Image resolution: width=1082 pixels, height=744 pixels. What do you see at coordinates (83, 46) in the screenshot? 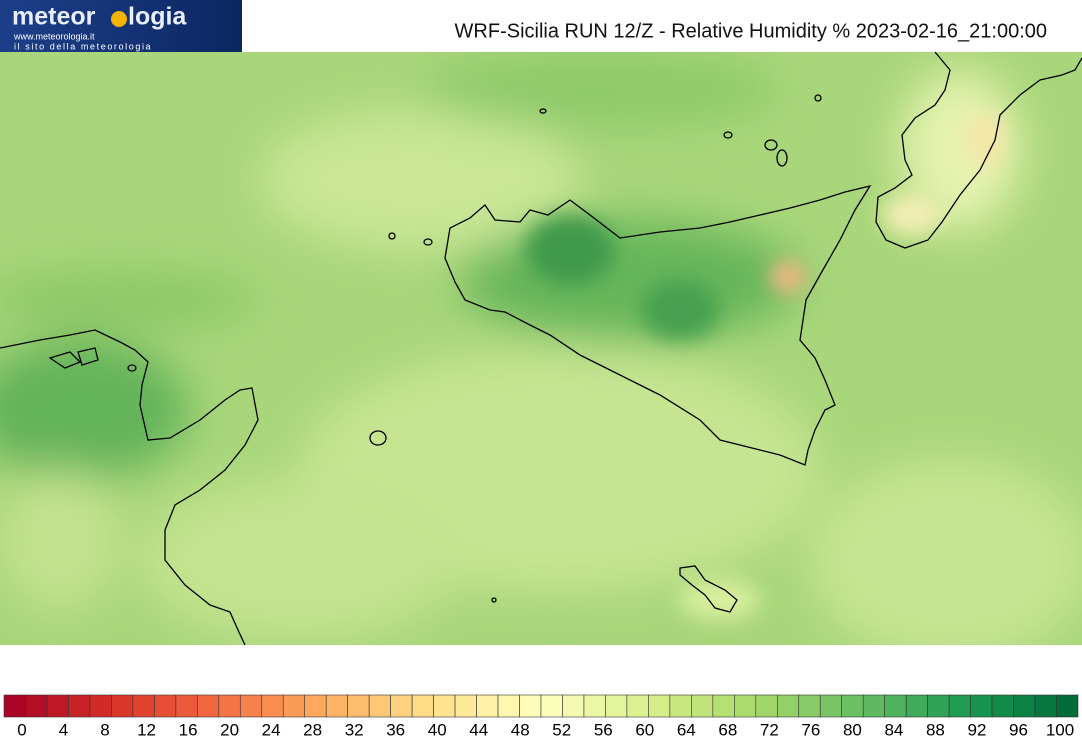
I see `logo-tagline: il sito della meteorologia` at bounding box center [83, 46].